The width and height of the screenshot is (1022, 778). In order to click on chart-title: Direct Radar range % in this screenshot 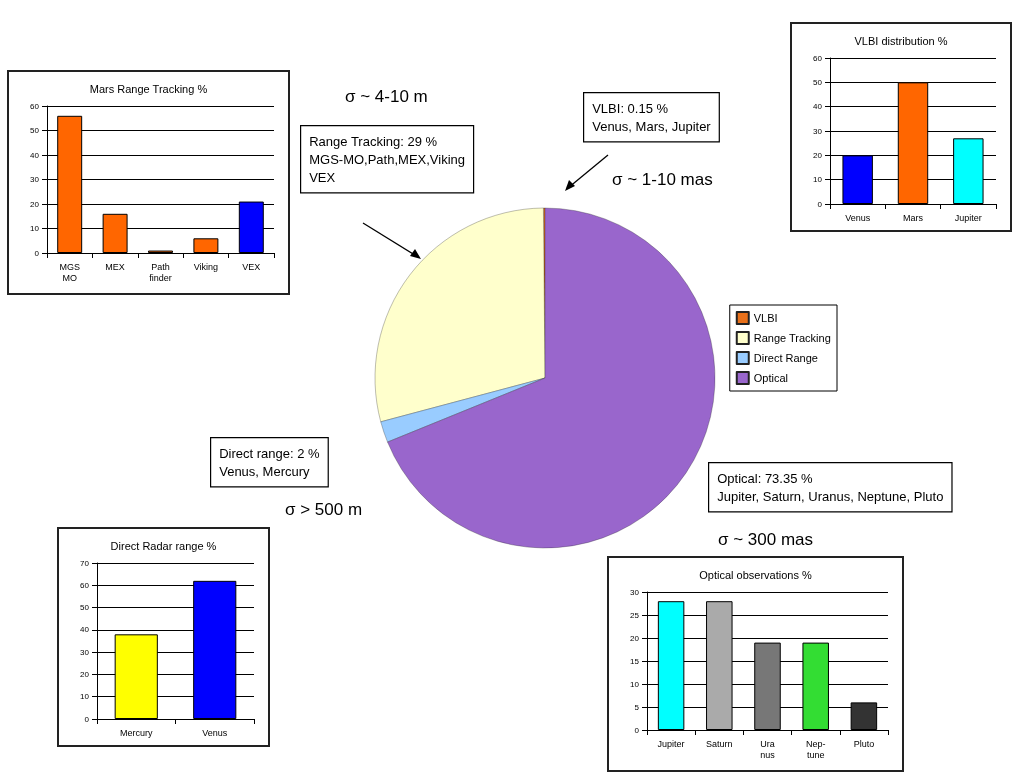, I will do `click(163, 545)`.